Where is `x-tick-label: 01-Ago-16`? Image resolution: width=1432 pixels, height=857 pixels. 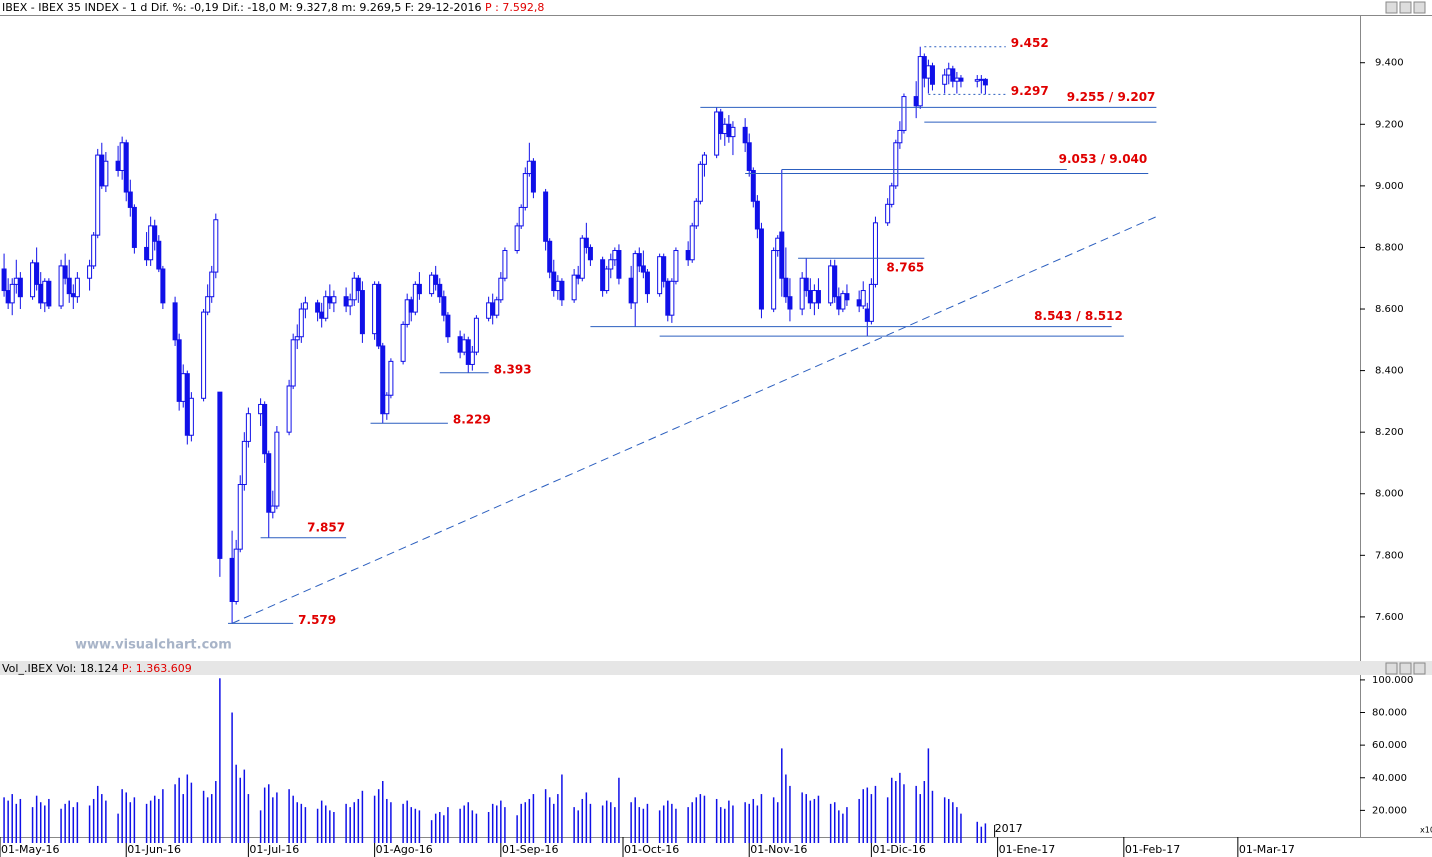
x-tick-label: 01-Ago-16 is located at coordinates (404, 849).